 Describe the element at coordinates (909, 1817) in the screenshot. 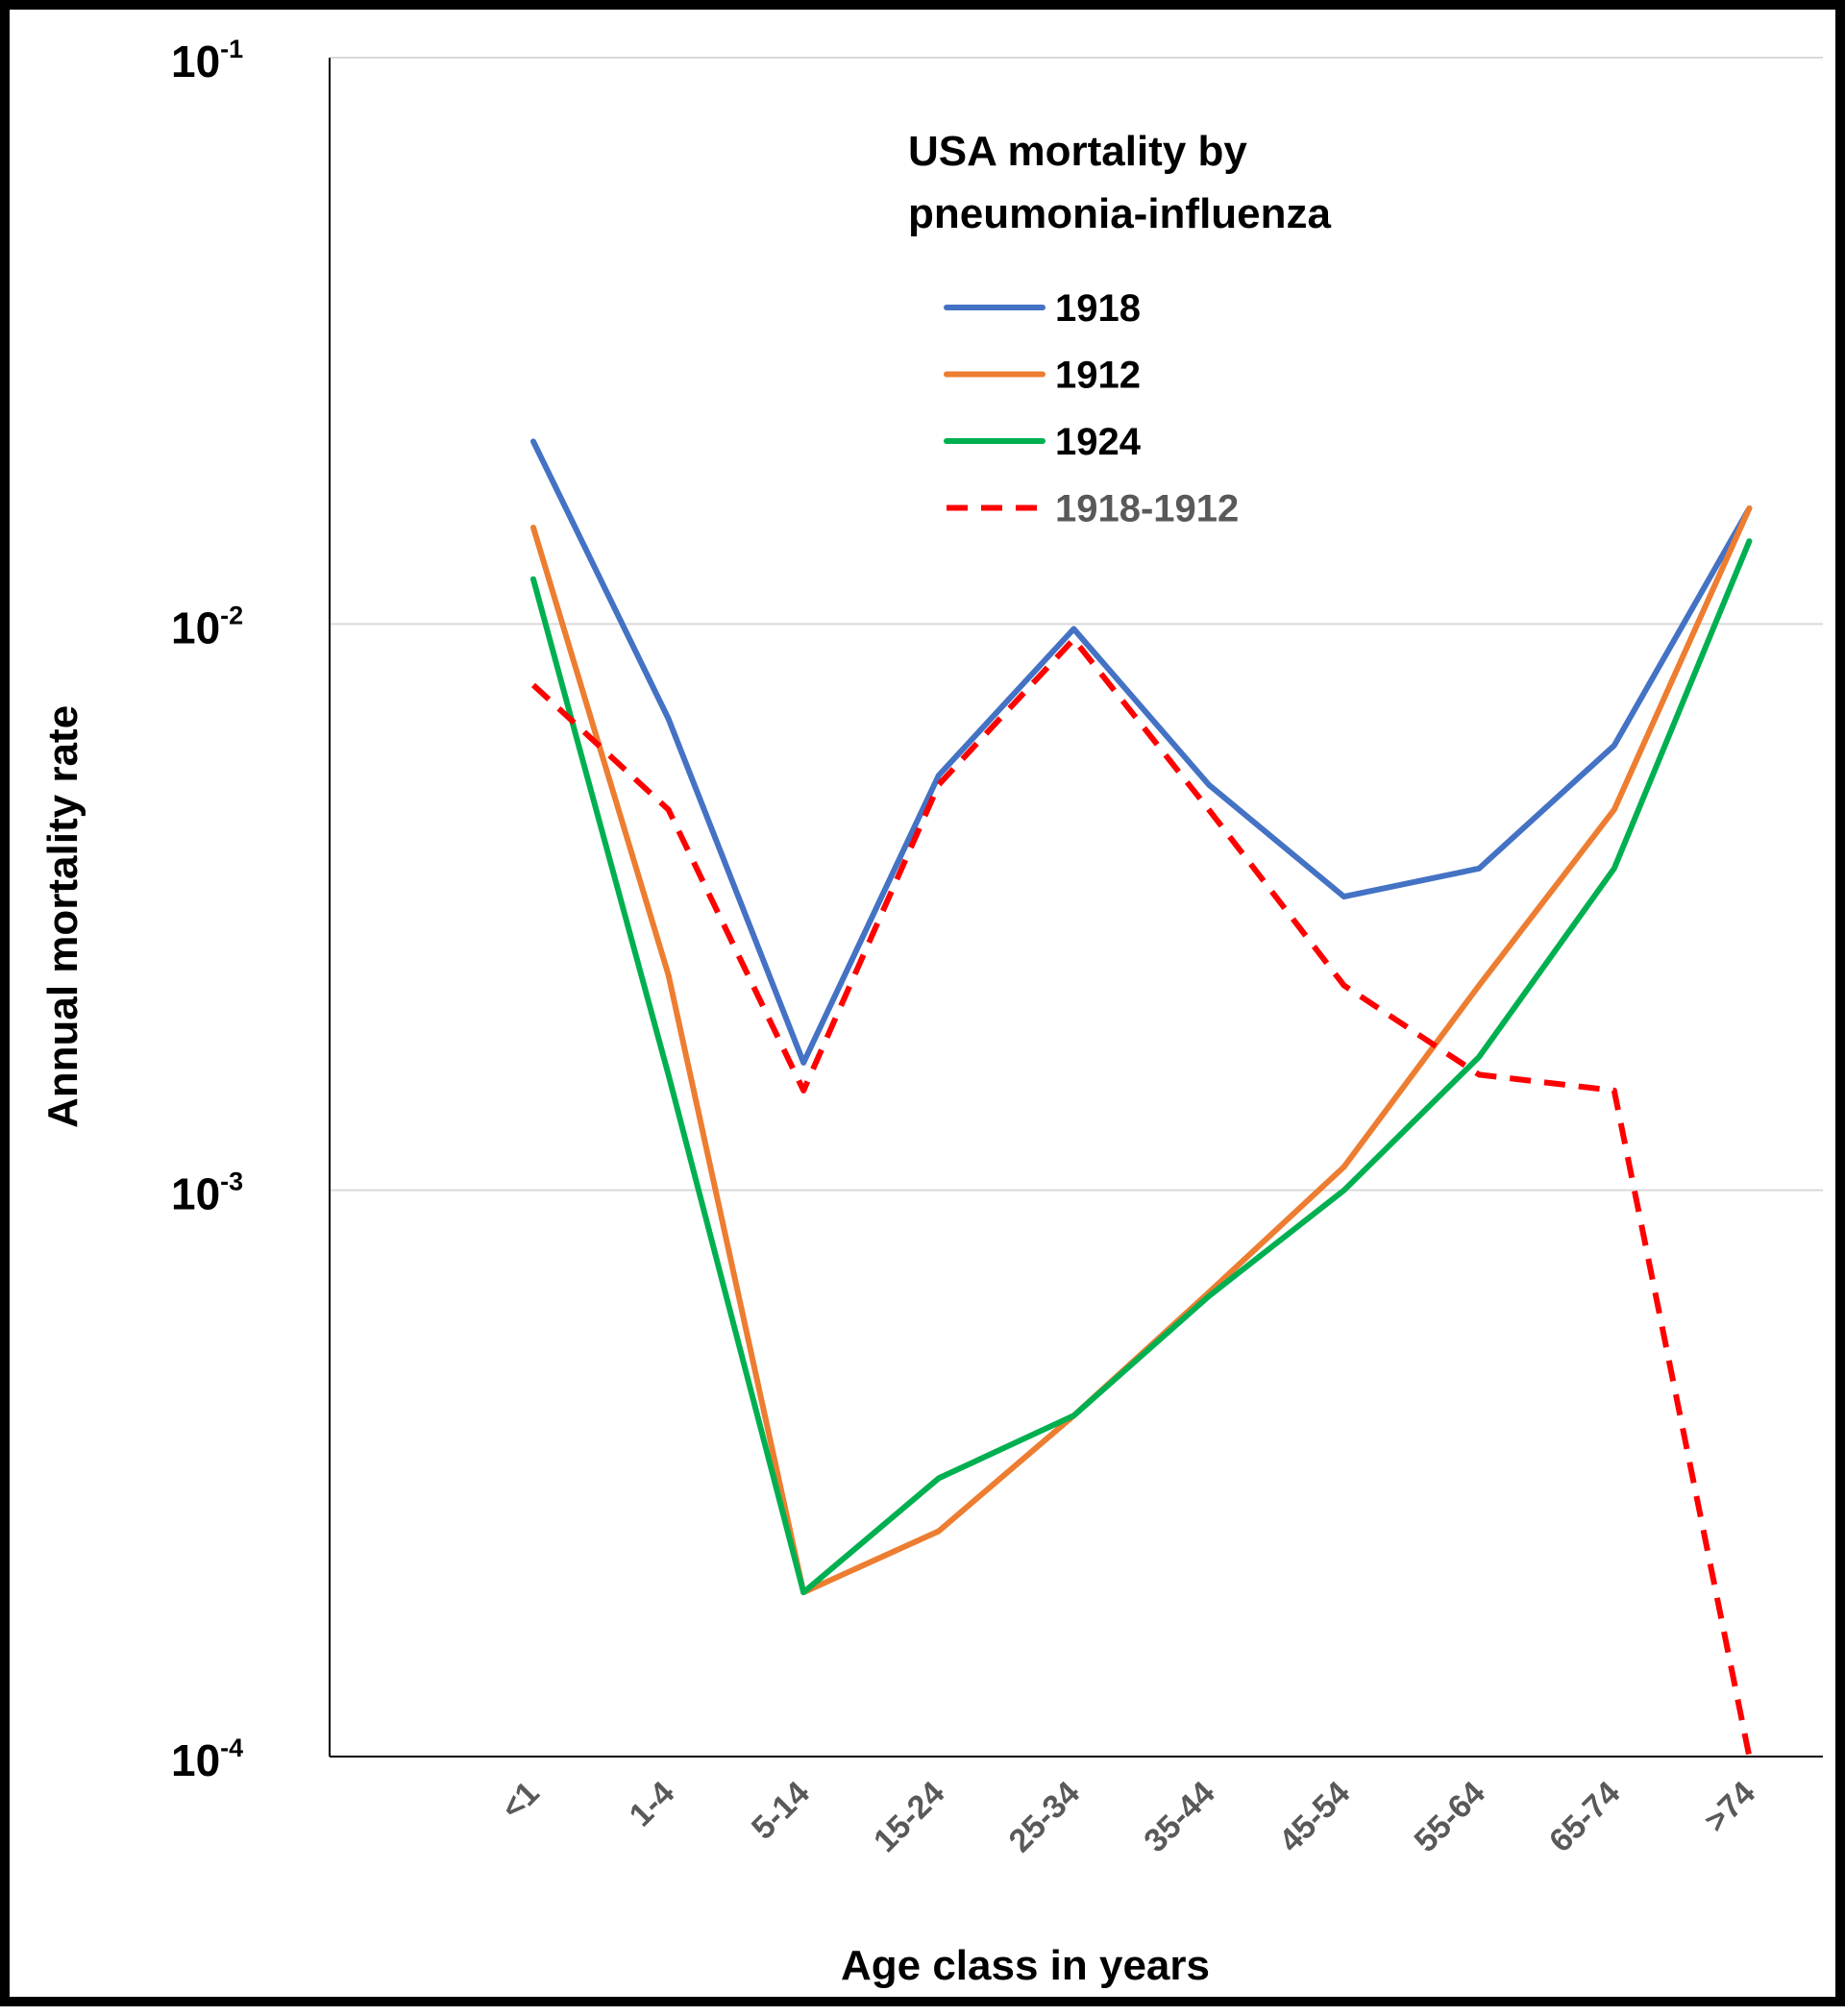

I see `x-tick-label: 15-24` at that location.